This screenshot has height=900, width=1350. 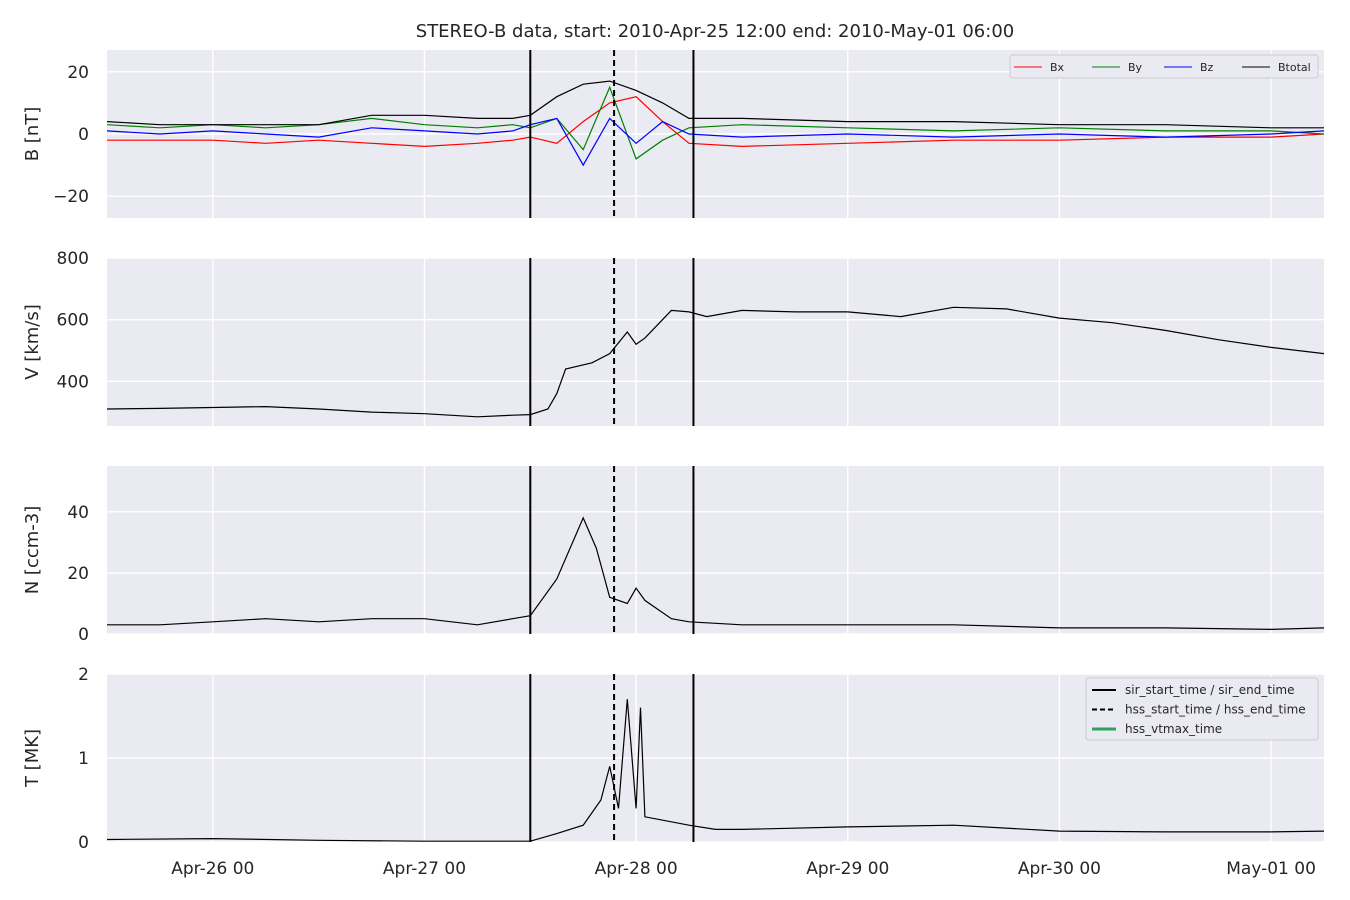 What do you see at coordinates (73, 259) in the screenshot?
I see `y-tick-label: 800` at bounding box center [73, 259].